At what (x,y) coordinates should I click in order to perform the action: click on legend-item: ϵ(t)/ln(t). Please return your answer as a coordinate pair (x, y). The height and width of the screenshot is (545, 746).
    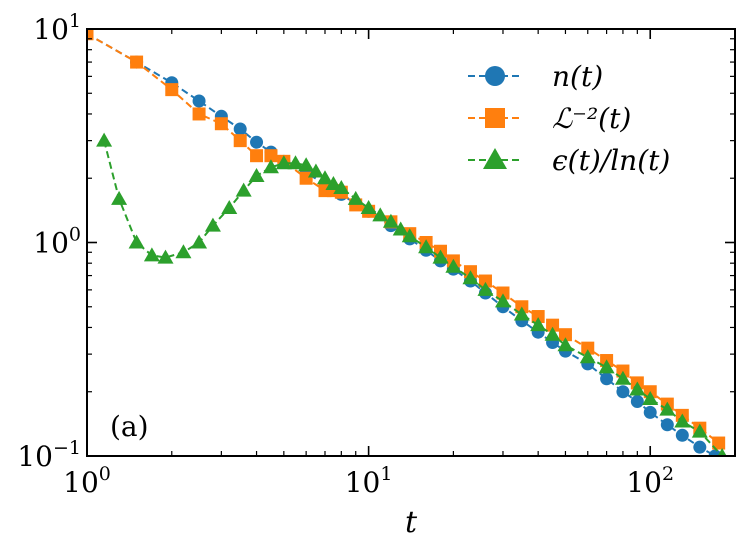
    Looking at the image, I should click on (569, 160).